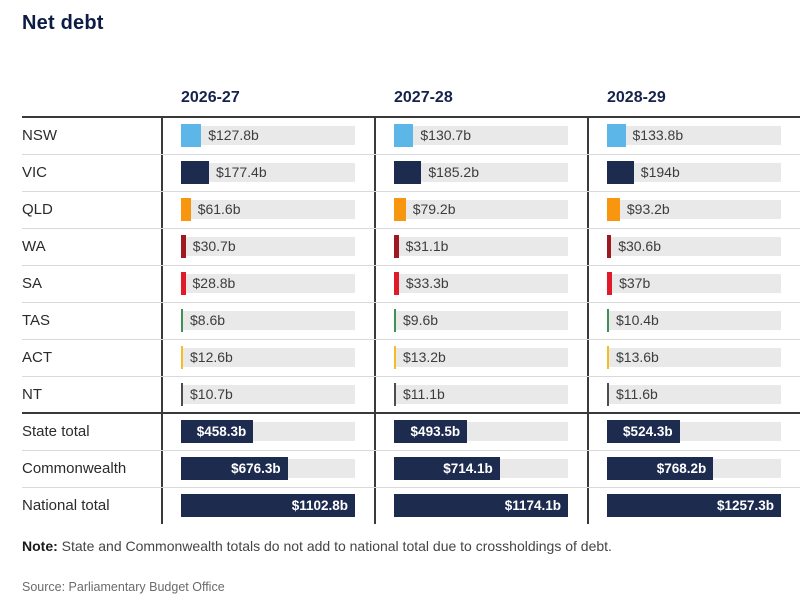  Describe the element at coordinates (34, 246) in the screenshot. I see `row-label-wa: WA` at that location.